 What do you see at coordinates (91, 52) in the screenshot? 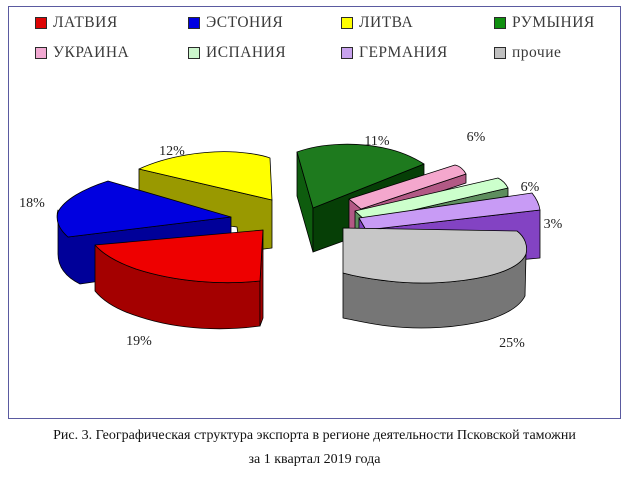
I see `legend-label-ukraine: УКРАИНА` at bounding box center [91, 52].